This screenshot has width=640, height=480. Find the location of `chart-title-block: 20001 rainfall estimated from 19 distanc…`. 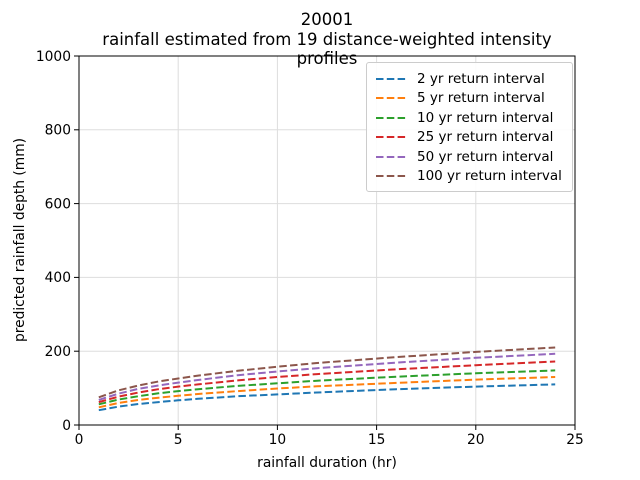

chart-title-block: 20001 rainfall estimated from 19 distanc… is located at coordinates (327, 39).